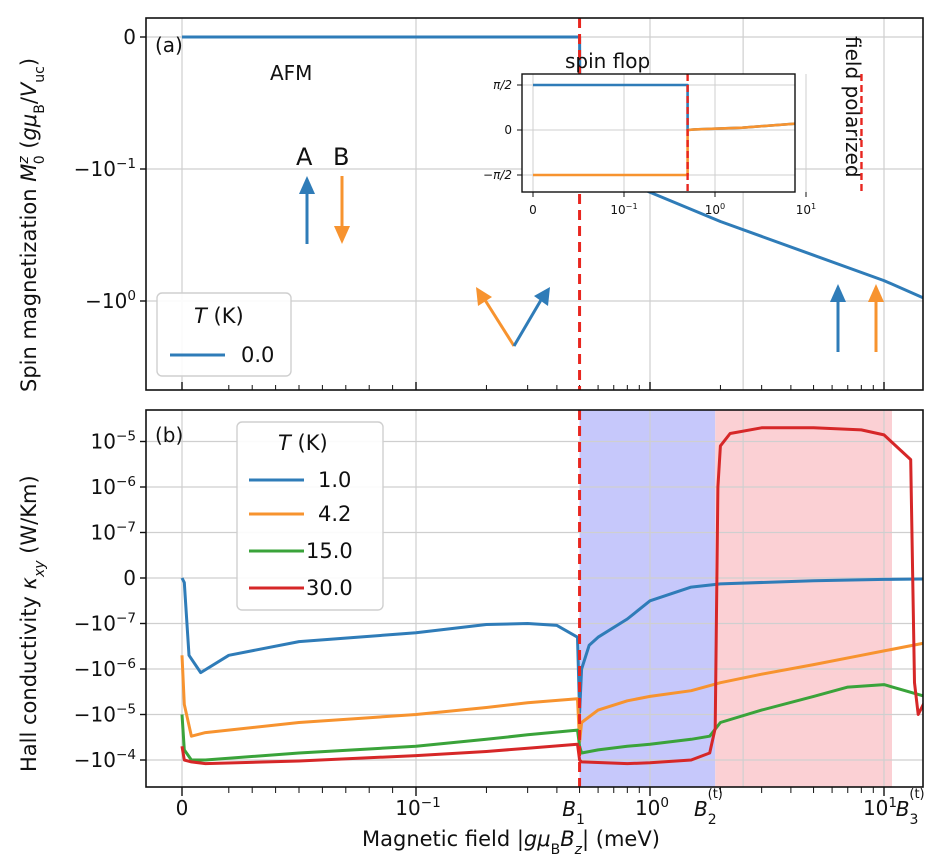 The image size is (937, 857). What do you see at coordinates (511, 842) in the screenshot?
I see `x-axis-title: Magnetic field |gμBBz| (meV)` at bounding box center [511, 842].